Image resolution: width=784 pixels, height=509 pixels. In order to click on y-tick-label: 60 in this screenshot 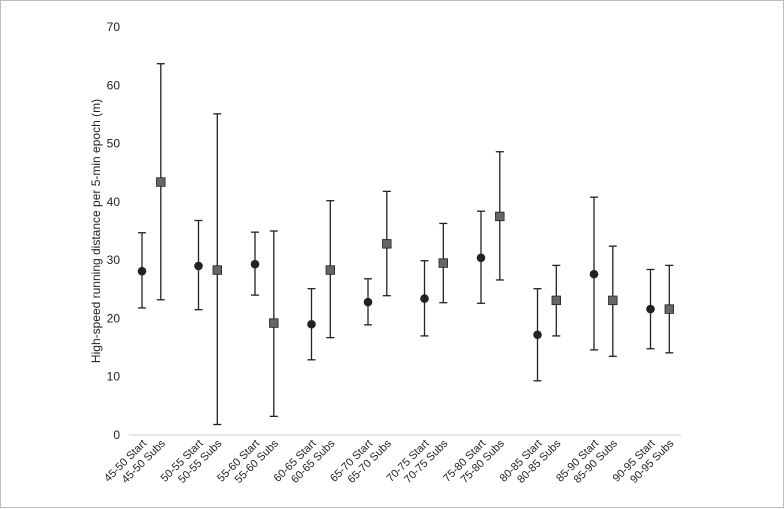, I will do `click(114, 85)`.